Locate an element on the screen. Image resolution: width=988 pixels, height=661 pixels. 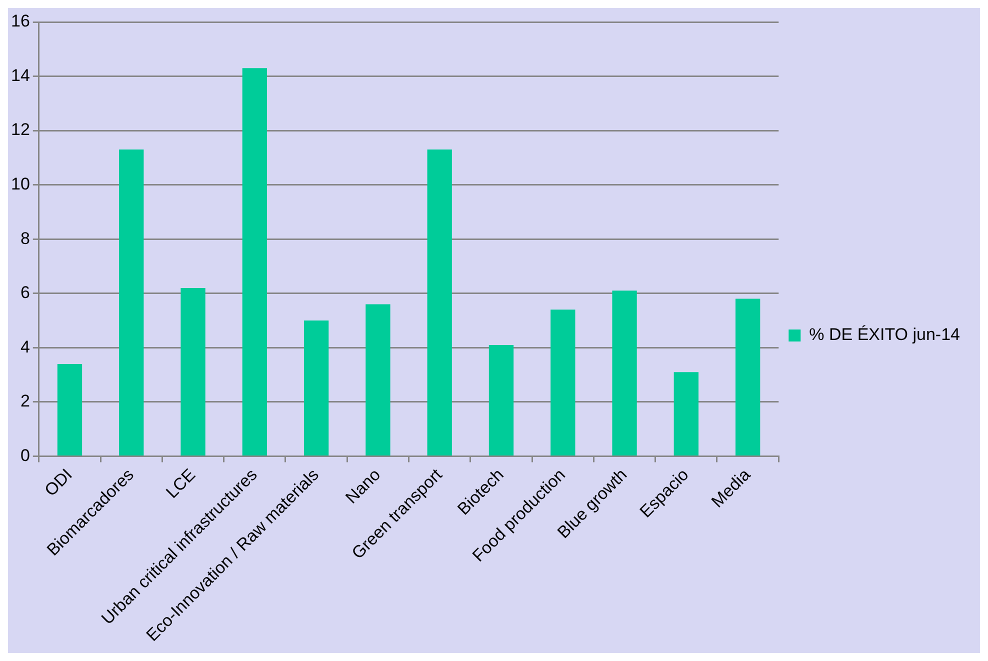
y-tick-label: 16 is located at coordinates (20, 21).